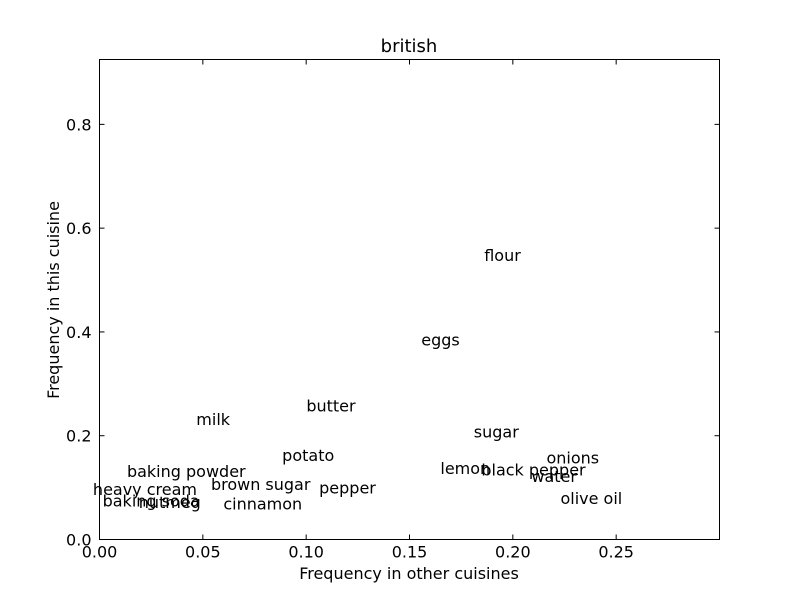 This screenshot has width=800, height=600. I want to click on x-tick-label: 0.10, so click(306, 552).